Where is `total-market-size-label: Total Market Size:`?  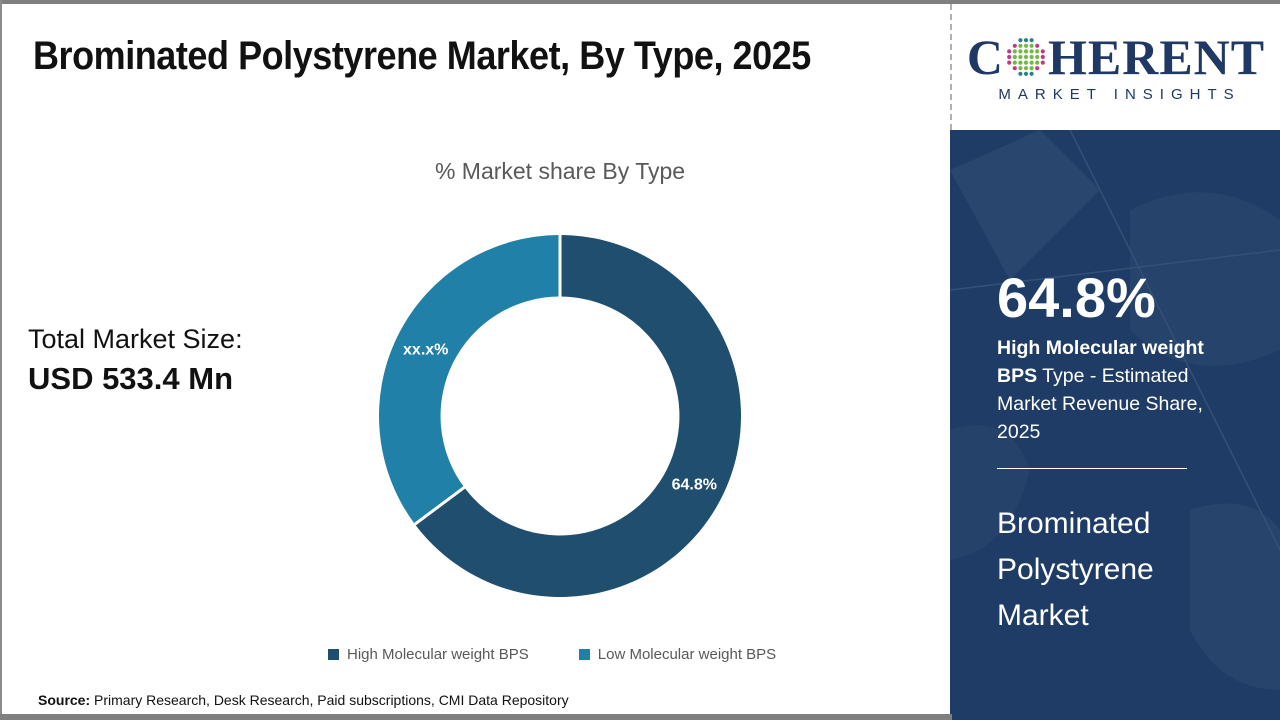 total-market-size-label: Total Market Size: is located at coordinates (135, 339).